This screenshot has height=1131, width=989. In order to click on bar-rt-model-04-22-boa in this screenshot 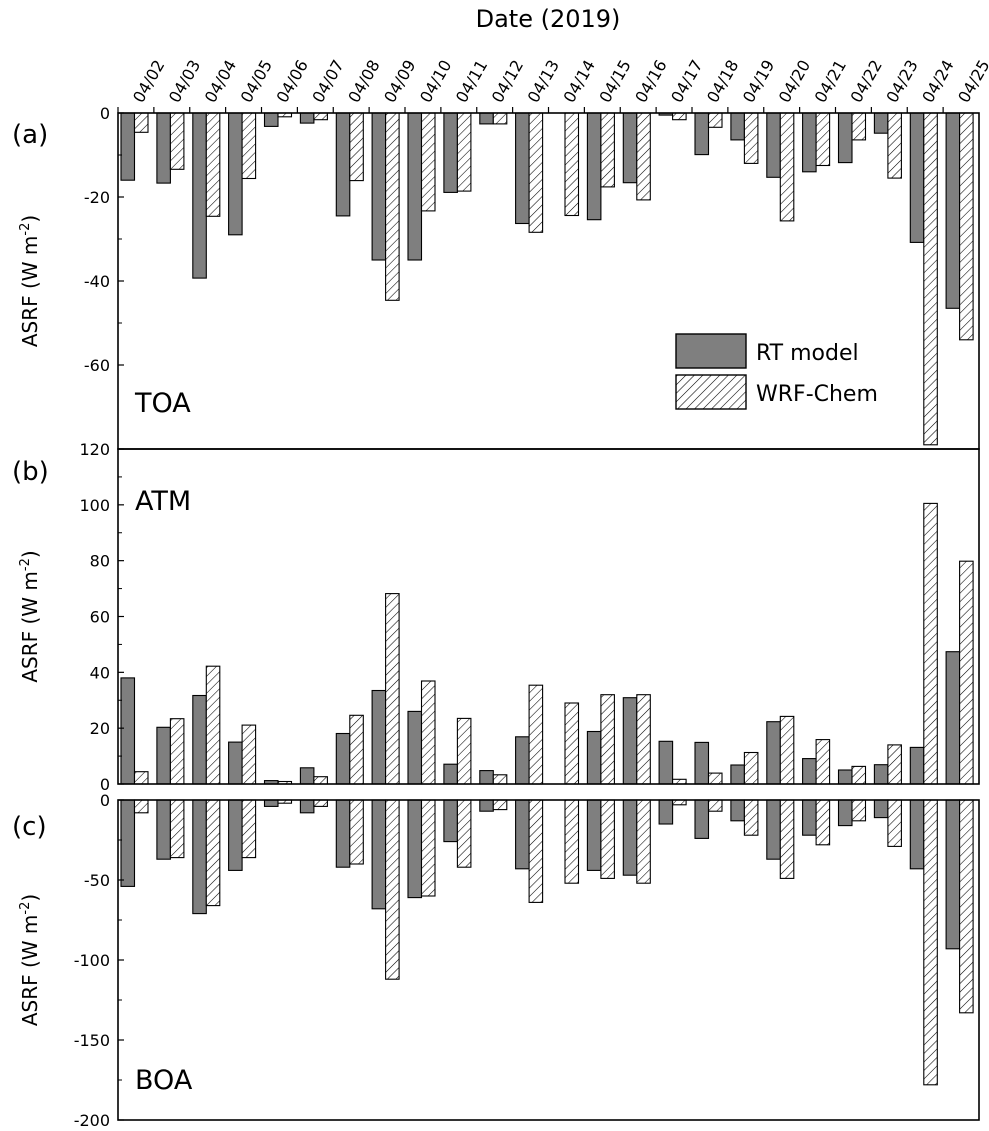, I will do `click(845, 813)`.